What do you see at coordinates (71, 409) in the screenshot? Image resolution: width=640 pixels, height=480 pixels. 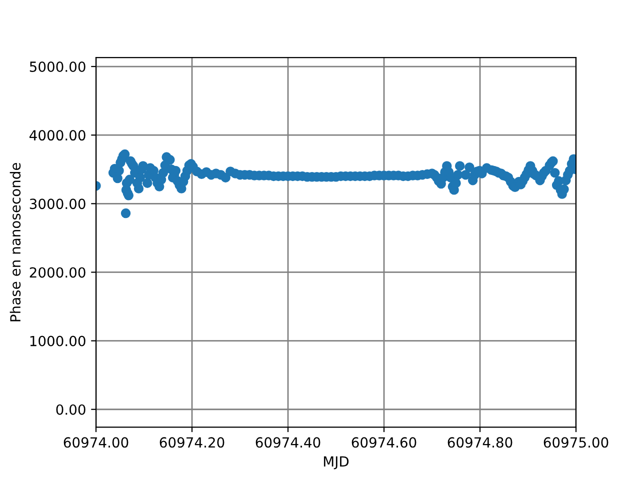 I see `y-tick-label: 0.00` at bounding box center [71, 409].